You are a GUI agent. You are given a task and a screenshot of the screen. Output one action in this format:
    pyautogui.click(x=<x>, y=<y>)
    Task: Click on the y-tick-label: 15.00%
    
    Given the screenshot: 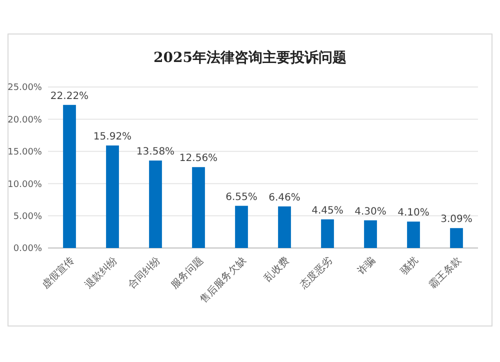 What is the action you would take?
    pyautogui.click(x=25, y=153)
    